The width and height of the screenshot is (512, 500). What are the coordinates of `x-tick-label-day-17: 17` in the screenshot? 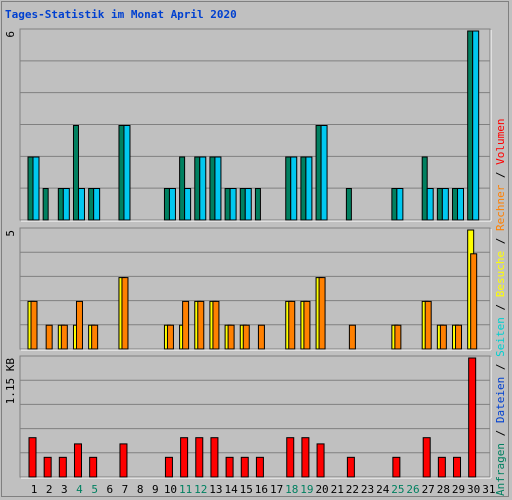 It's located at (276, 489).